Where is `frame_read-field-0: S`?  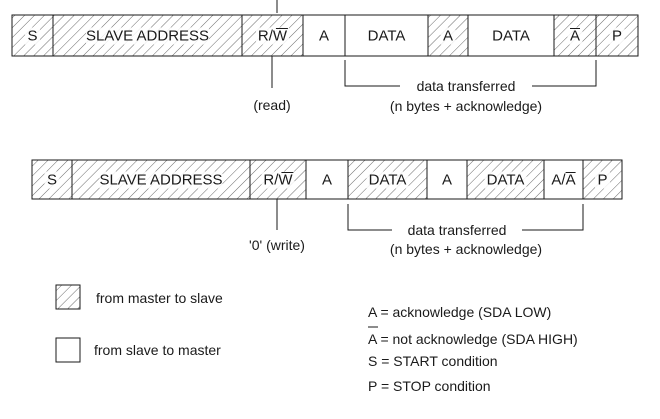
frame_read-field-0: S is located at coordinates (32, 35).